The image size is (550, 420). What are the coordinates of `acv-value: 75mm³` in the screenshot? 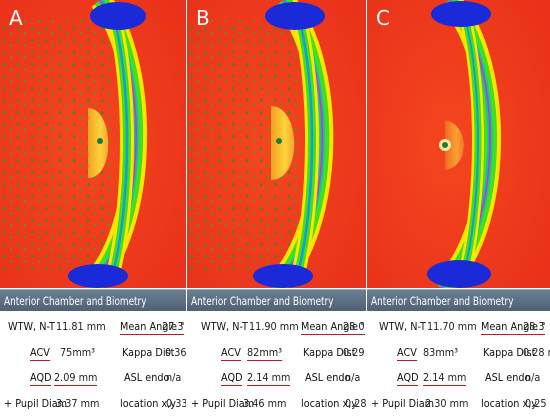 It's located at (78, 352).